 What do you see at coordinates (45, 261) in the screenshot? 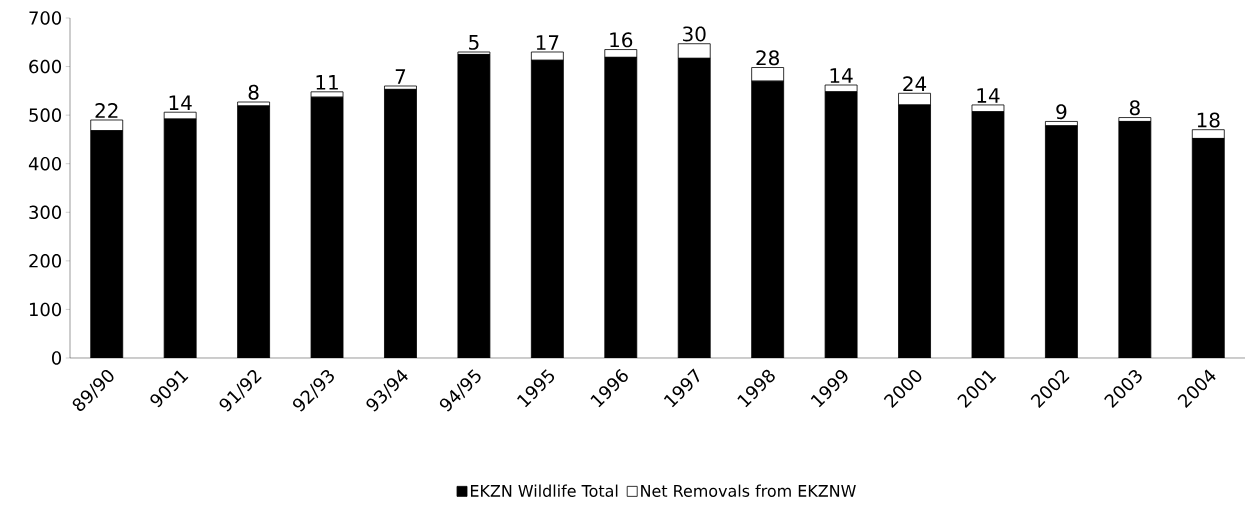
I see `y-tick-label: 200` at bounding box center [45, 261].